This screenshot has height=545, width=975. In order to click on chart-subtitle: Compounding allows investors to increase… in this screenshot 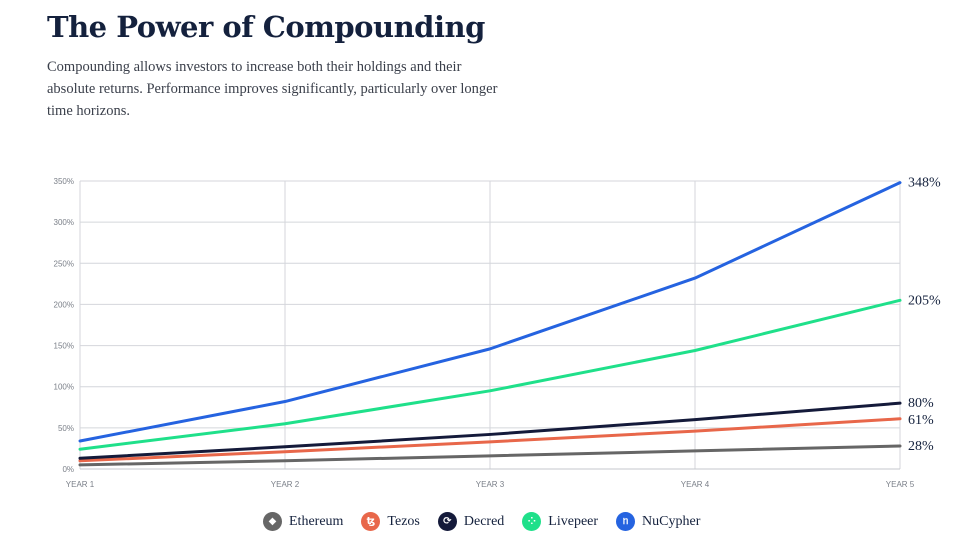, I will do `click(272, 89)`.